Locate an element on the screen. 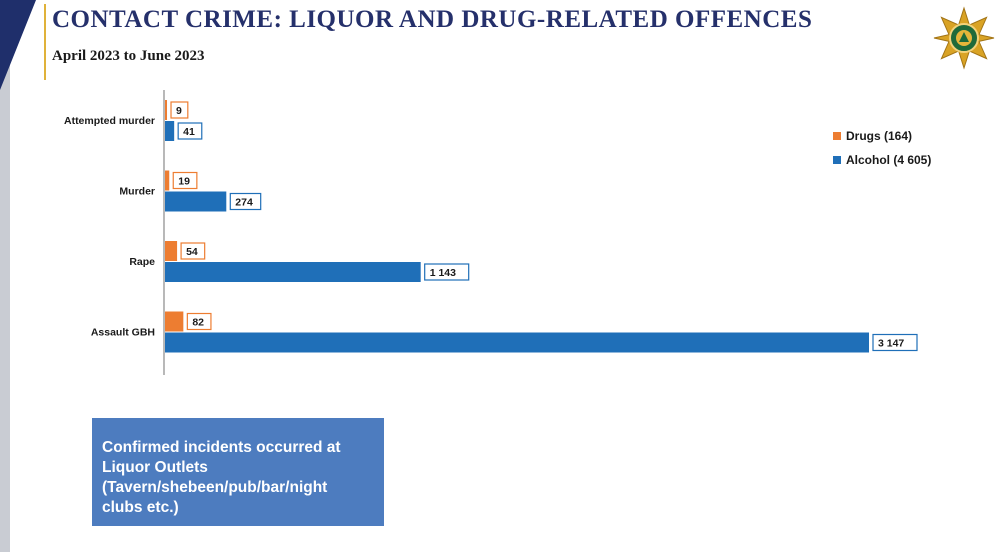  data-label-alcohol: 3 147 is located at coordinates (895, 342).